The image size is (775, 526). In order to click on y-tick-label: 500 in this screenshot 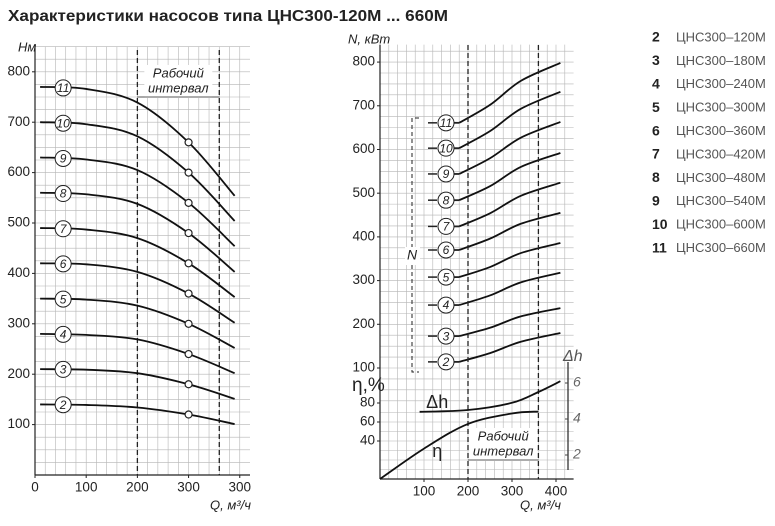, I will do `click(18, 222)`.